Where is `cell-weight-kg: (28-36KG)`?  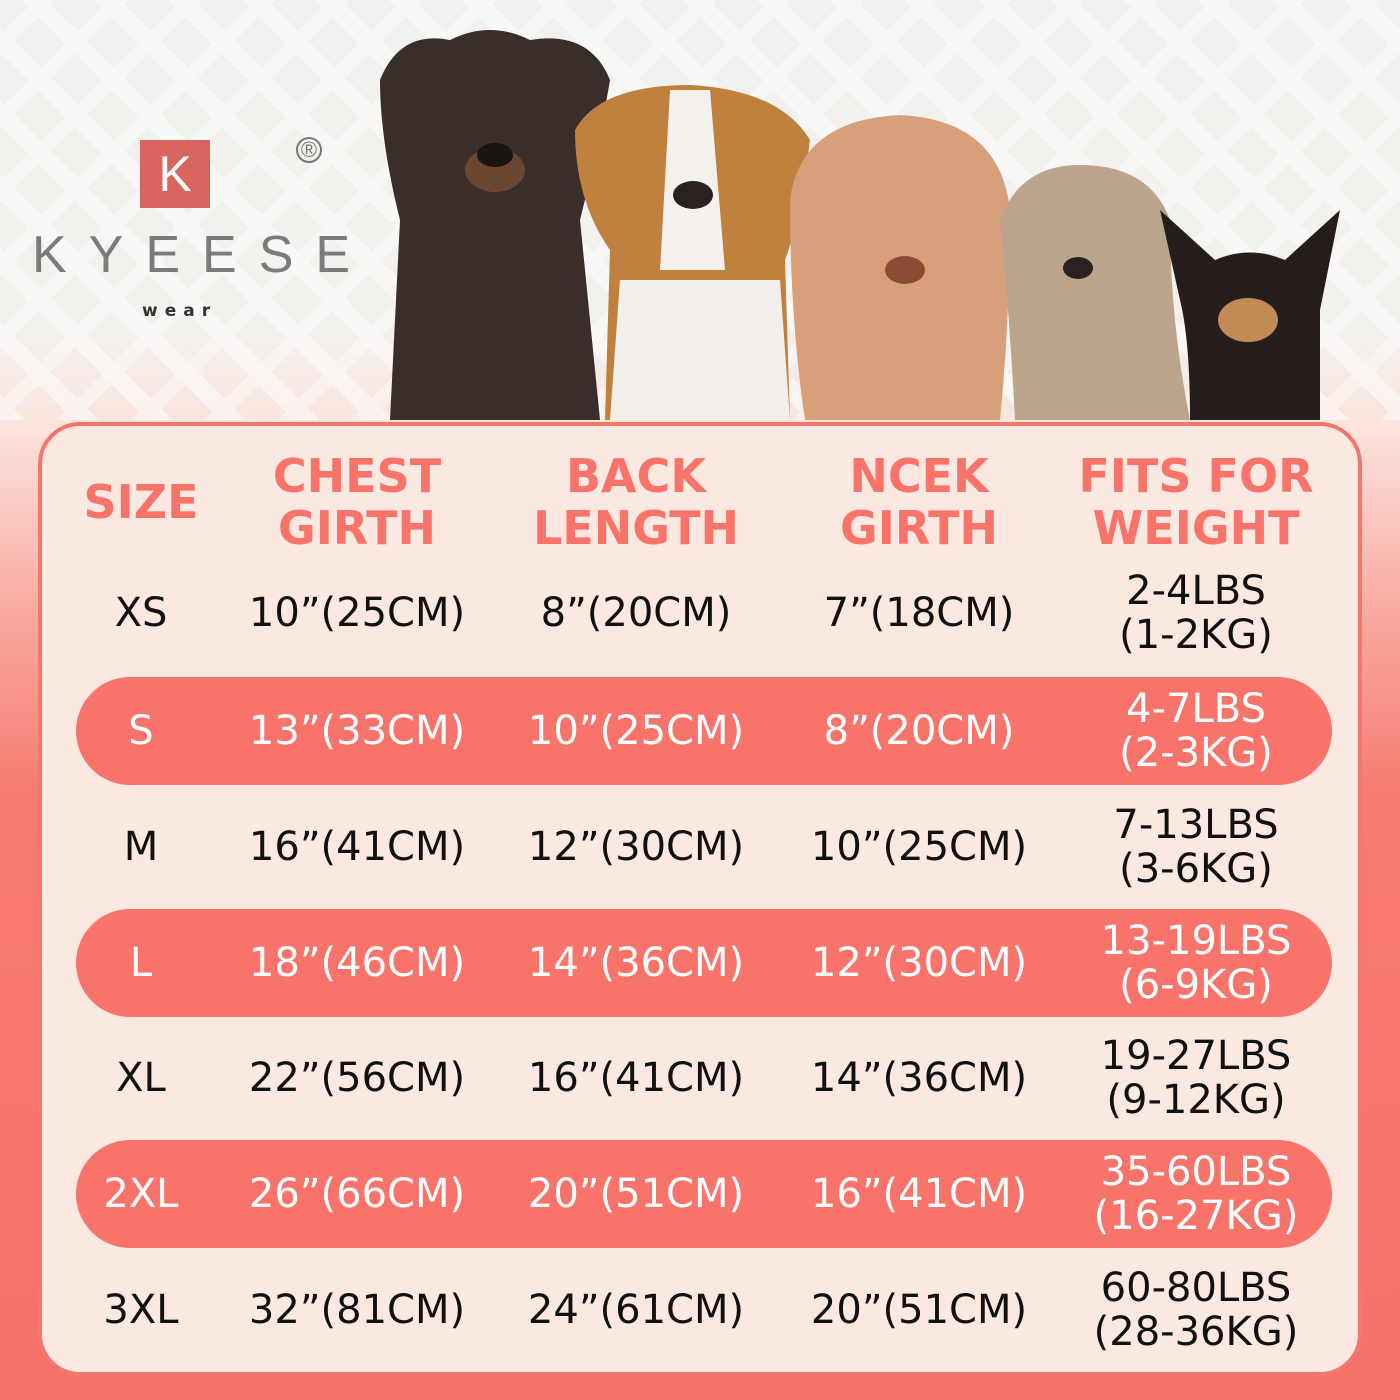 cell-weight-kg: (28-36KG) is located at coordinates (1196, 1332).